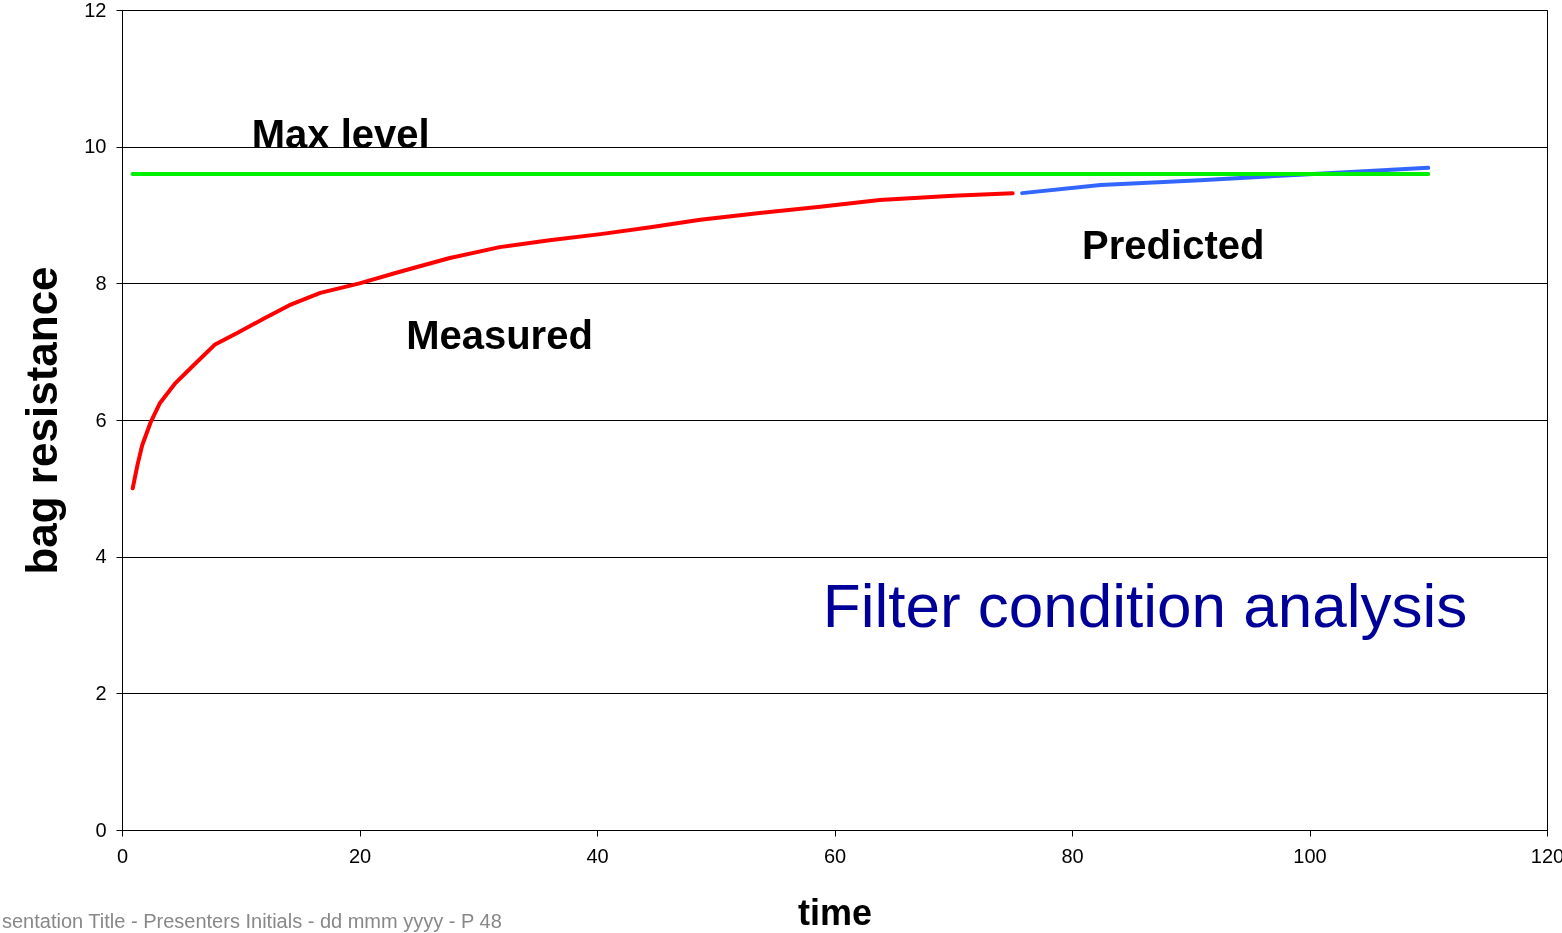 The height and width of the screenshot is (933, 1562). What do you see at coordinates (1310, 855) in the screenshot?
I see `x-tick-label: 100` at bounding box center [1310, 855].